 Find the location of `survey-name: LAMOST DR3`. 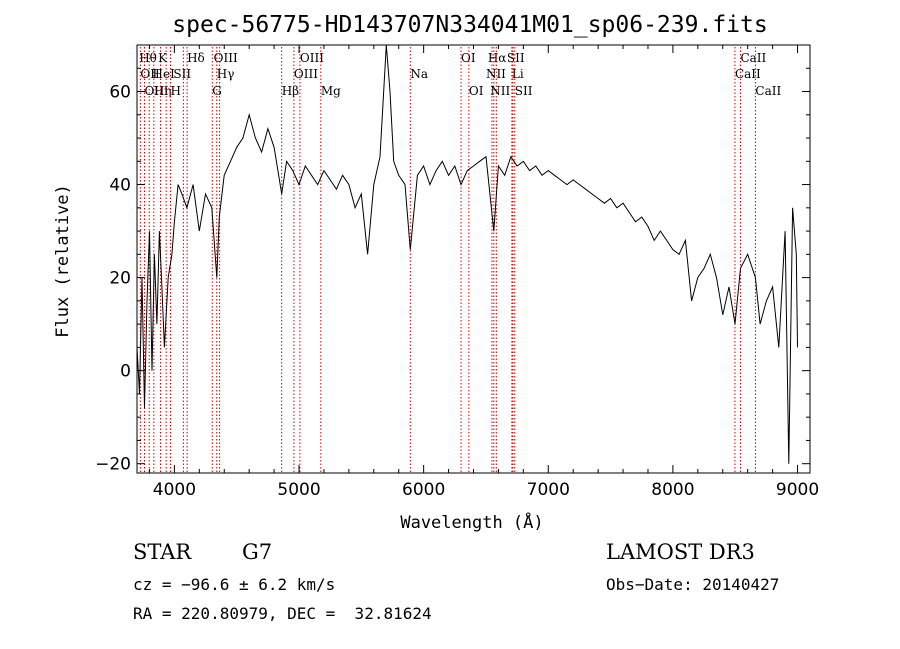

survey-name: LAMOST DR3 is located at coordinates (680, 552).